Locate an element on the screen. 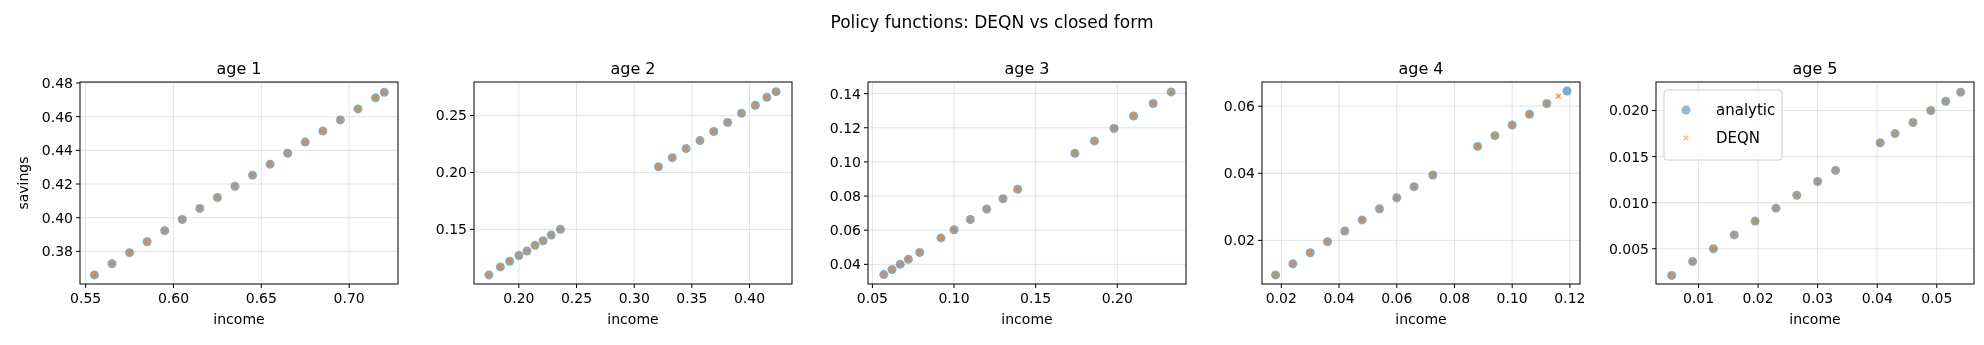 This screenshot has height=345, width=1984. y-tick-label: 0.40 is located at coordinates (57, 217).